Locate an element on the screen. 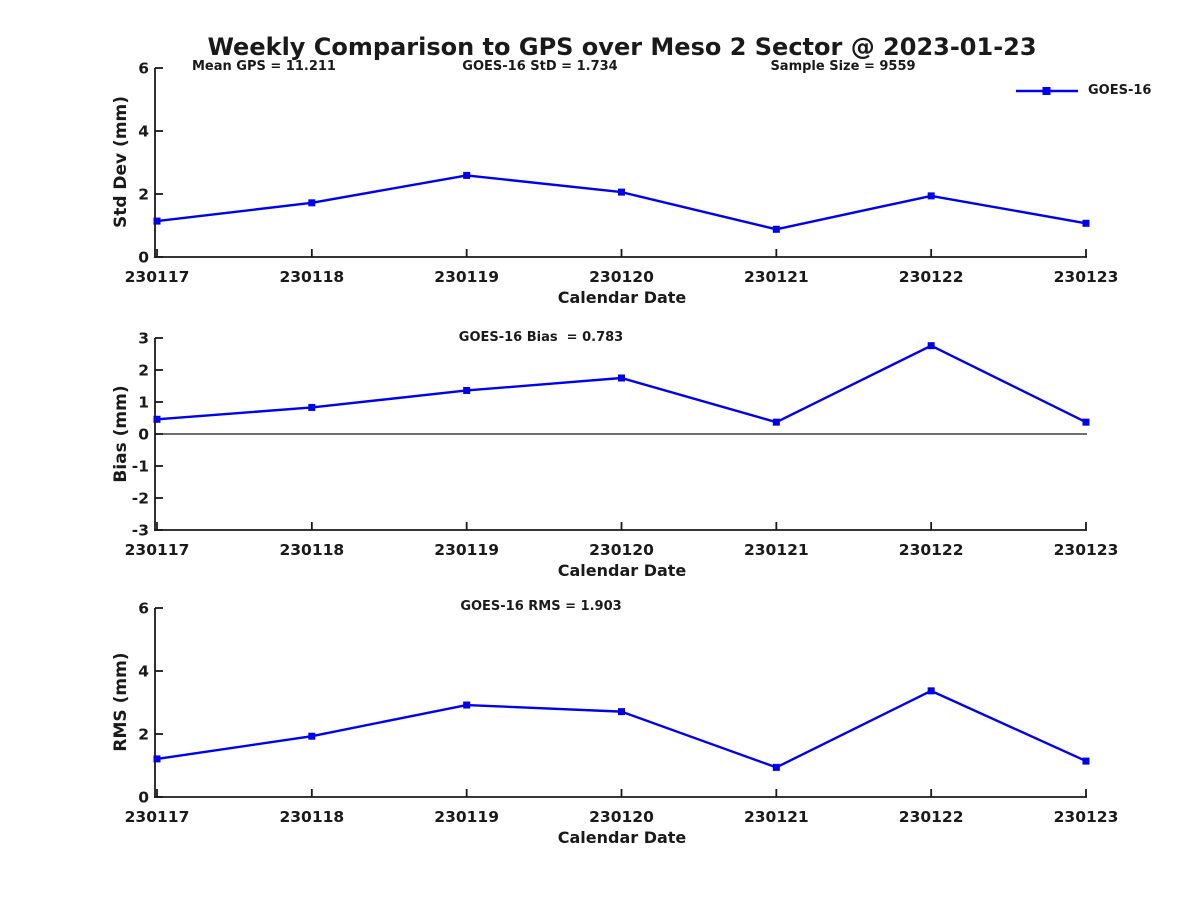  annotation-goes16-std: GOES-16 StD = 1.734 is located at coordinates (540, 66).